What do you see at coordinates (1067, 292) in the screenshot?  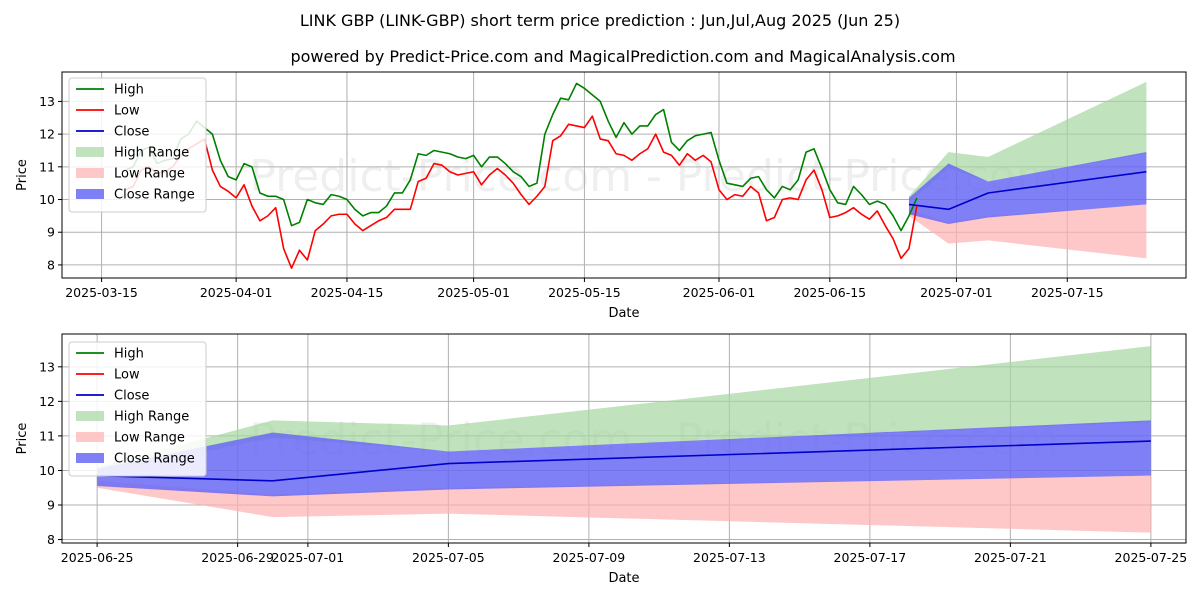 I see `x-tick-label: 2025-07-15` at bounding box center [1067, 292].